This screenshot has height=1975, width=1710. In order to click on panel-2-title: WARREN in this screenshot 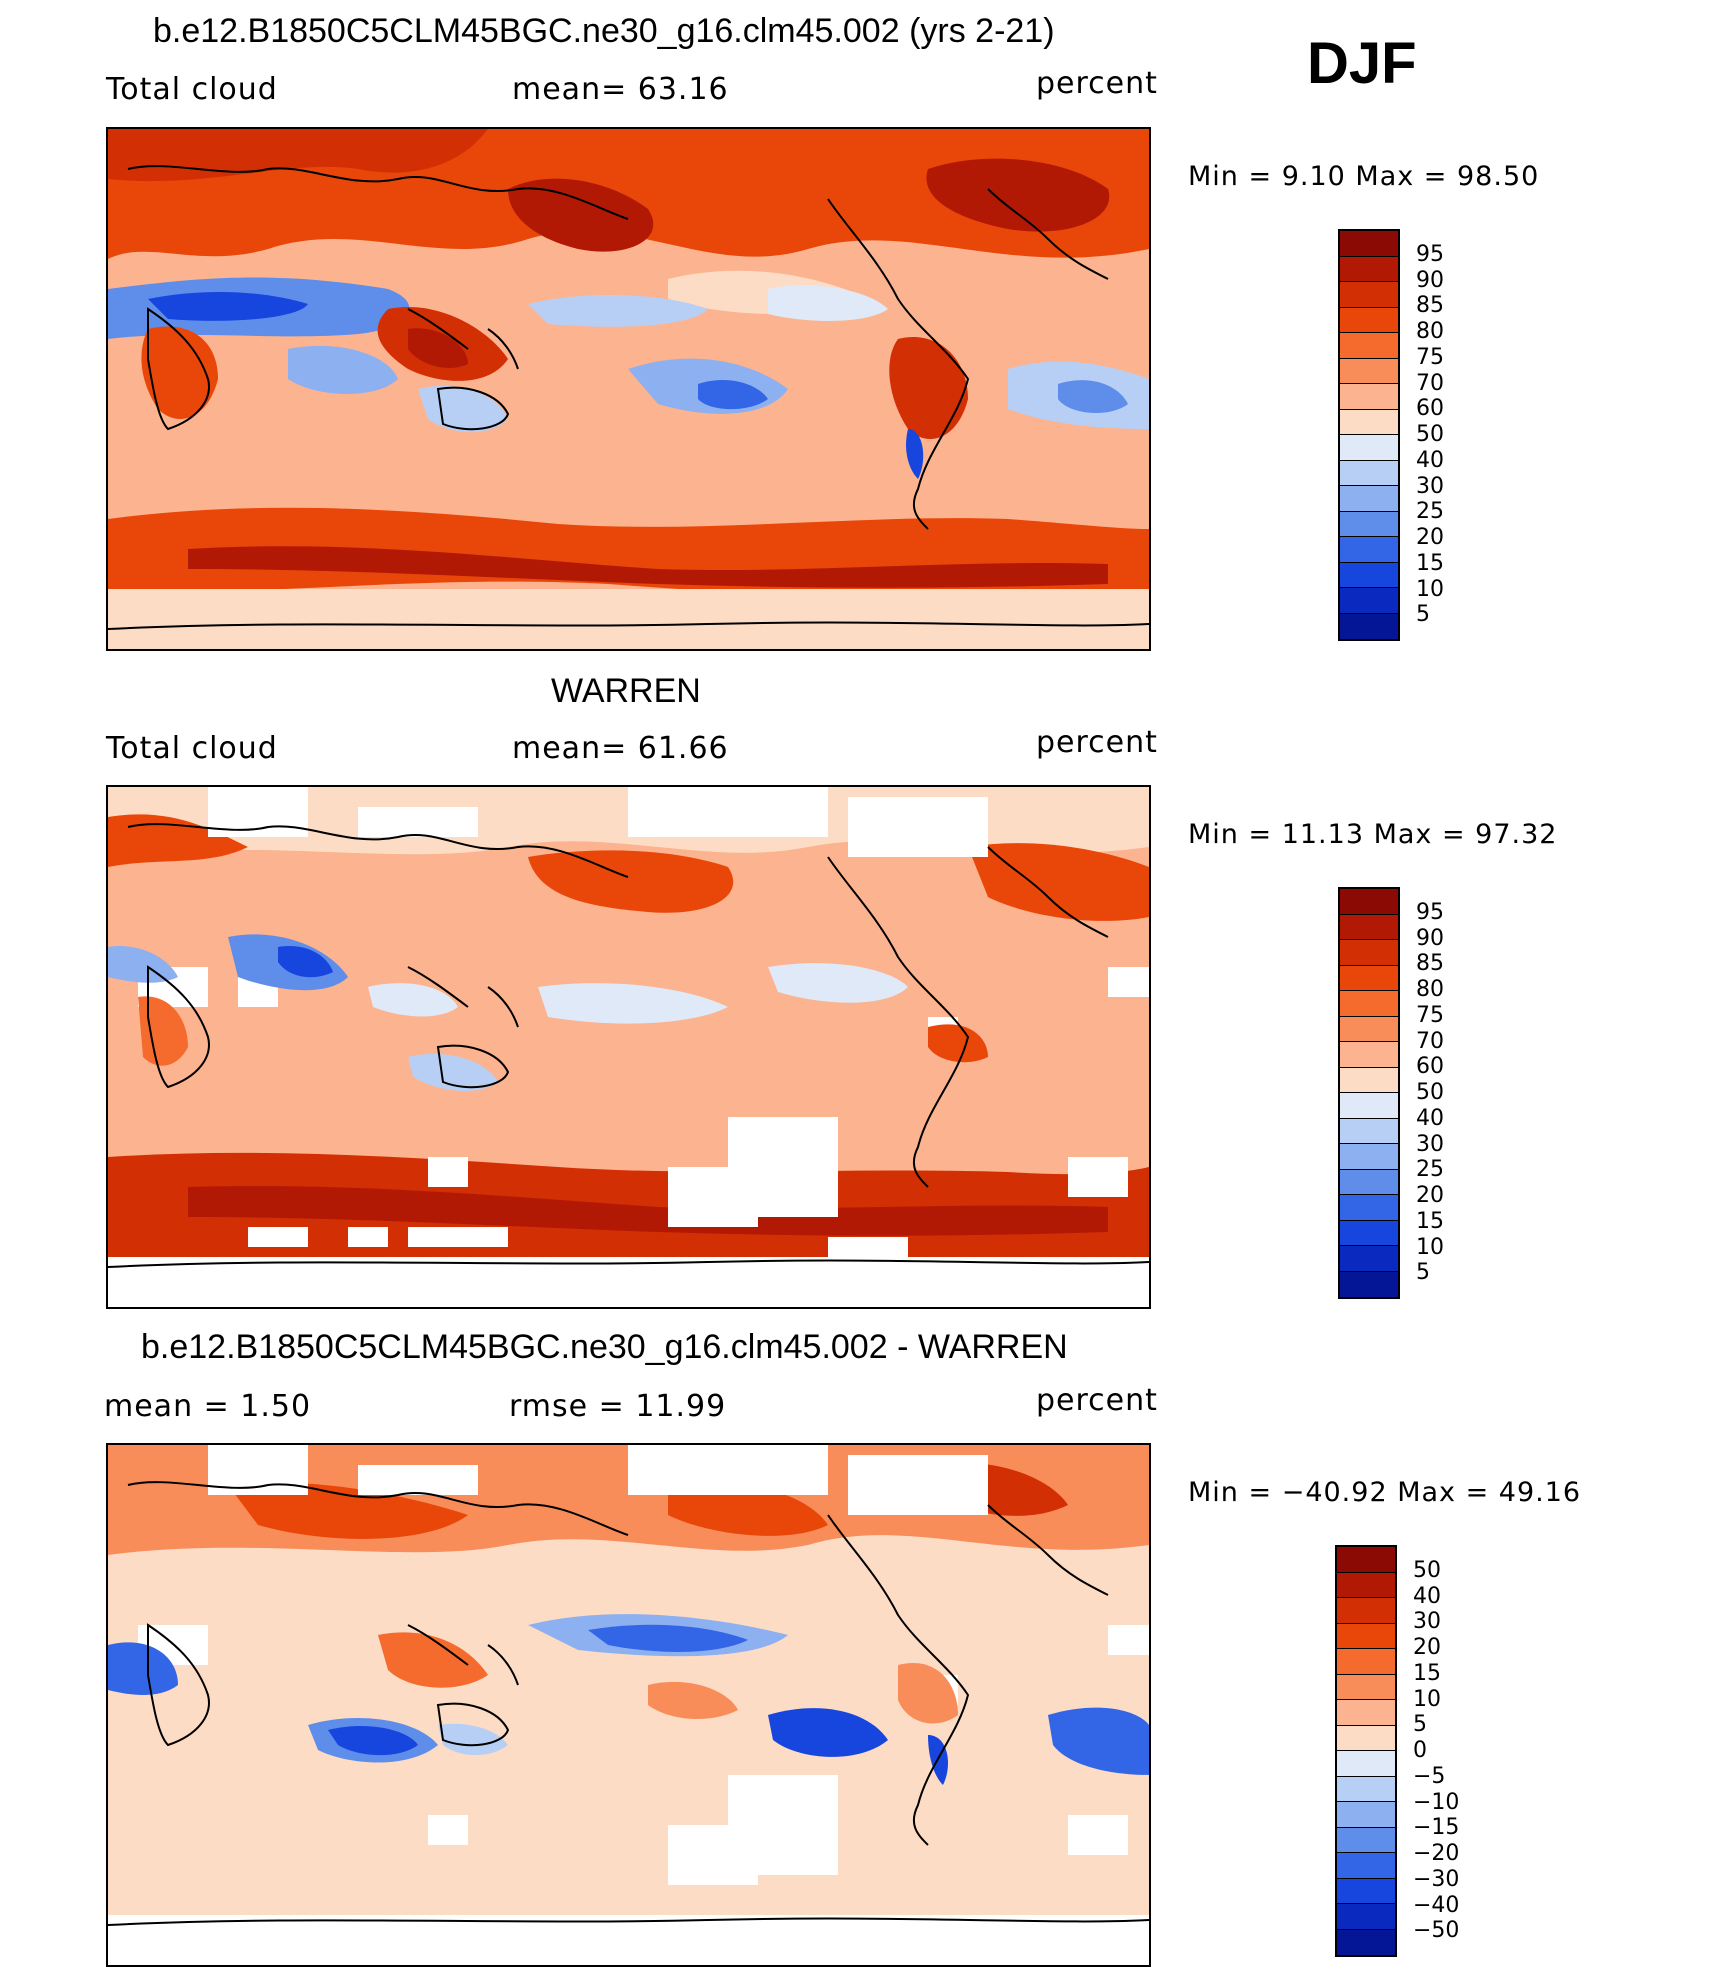, I will do `click(626, 691)`.